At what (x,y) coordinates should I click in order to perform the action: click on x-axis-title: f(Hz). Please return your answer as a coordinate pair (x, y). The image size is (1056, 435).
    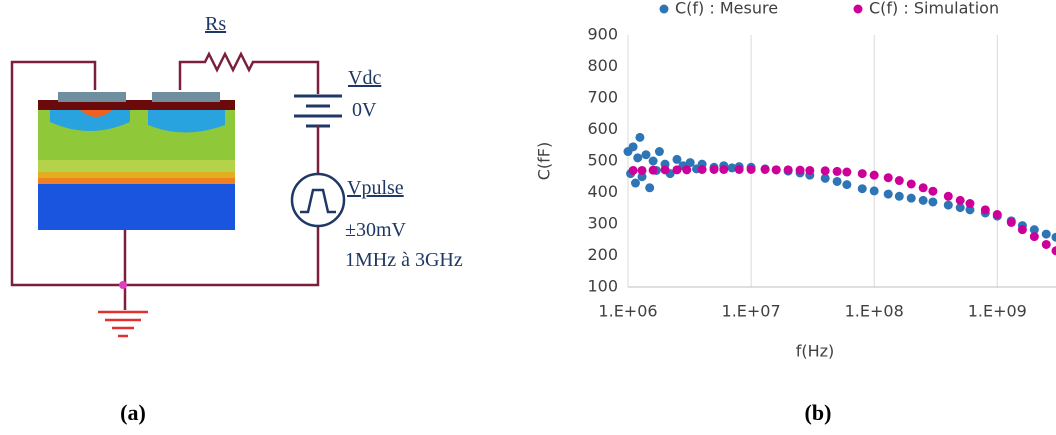
    Looking at the image, I should click on (815, 351).